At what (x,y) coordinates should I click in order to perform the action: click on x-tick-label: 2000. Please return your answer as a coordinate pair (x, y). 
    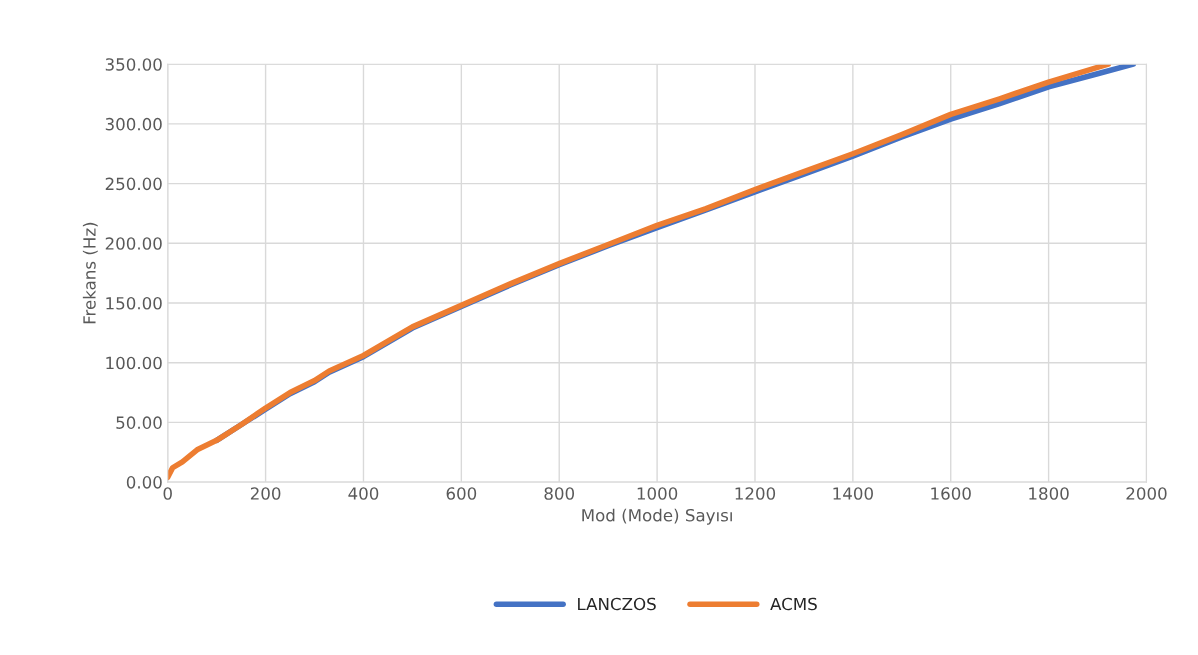
    Looking at the image, I should click on (1146, 493).